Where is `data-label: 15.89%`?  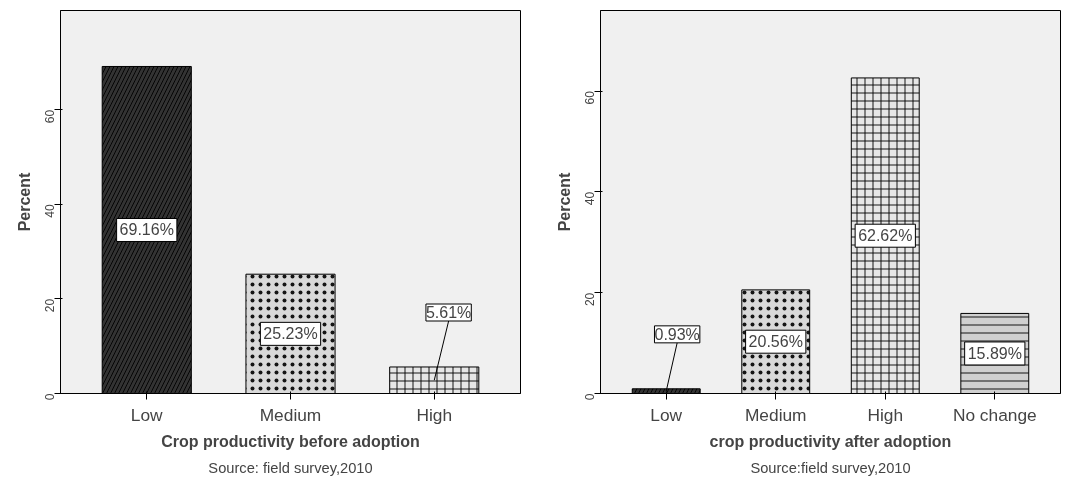
data-label: 15.89% is located at coordinates (994, 353).